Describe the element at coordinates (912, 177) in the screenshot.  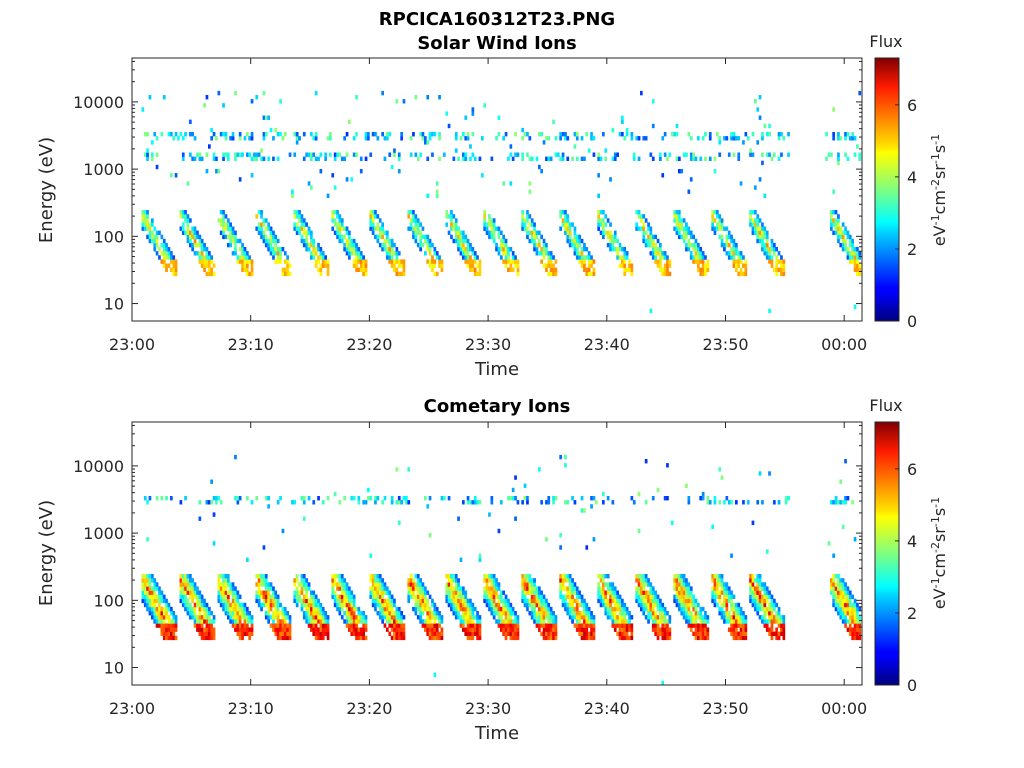
I see `colorbar-tick-label: 4` at that location.